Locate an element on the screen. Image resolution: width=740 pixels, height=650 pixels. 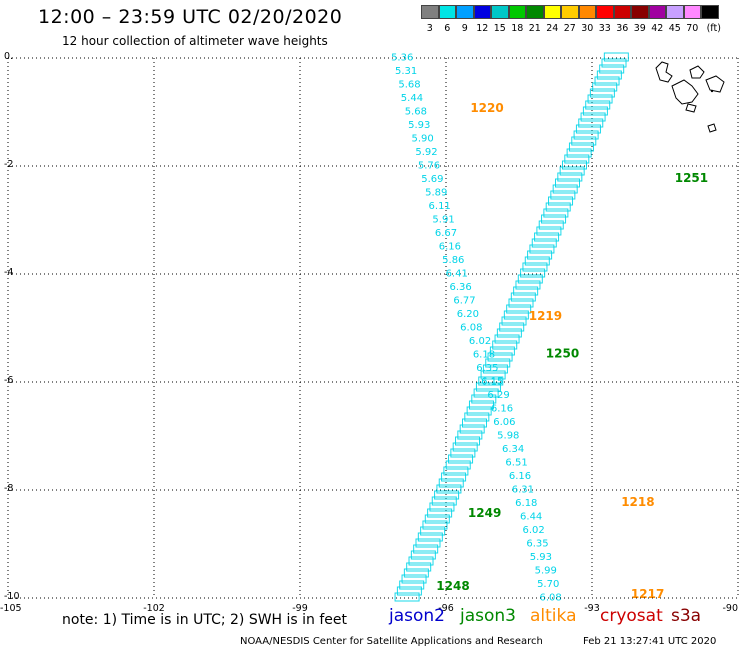
wave-height-label: 6.11 is located at coordinates (440, 206).